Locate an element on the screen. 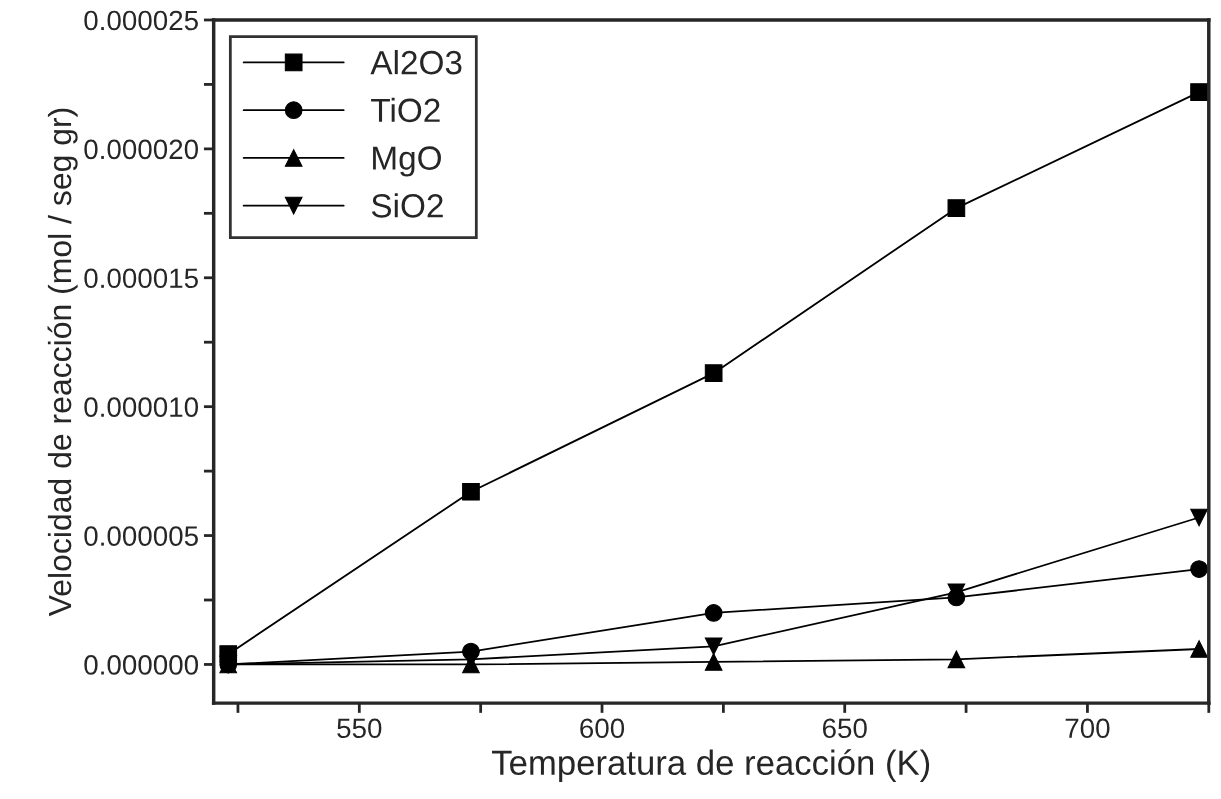 The width and height of the screenshot is (1221, 799). y-tick-label: 0.000025 is located at coordinates (141, 20).